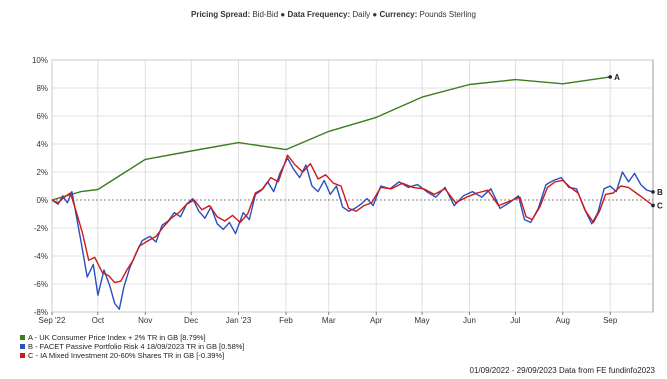  I want to click on y-tick-label: 6%, so click(42, 116).